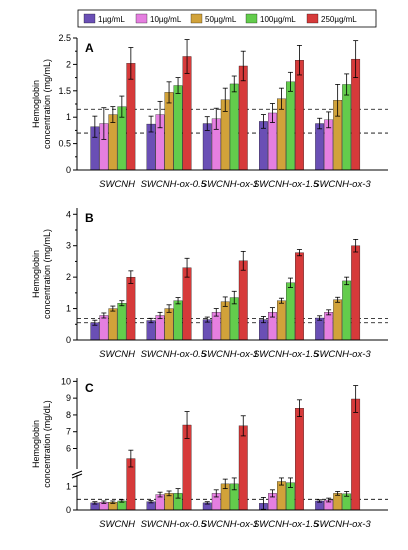 The height and width of the screenshot is (550, 408). I want to click on y-tick-label: 10, so click(66, 381).